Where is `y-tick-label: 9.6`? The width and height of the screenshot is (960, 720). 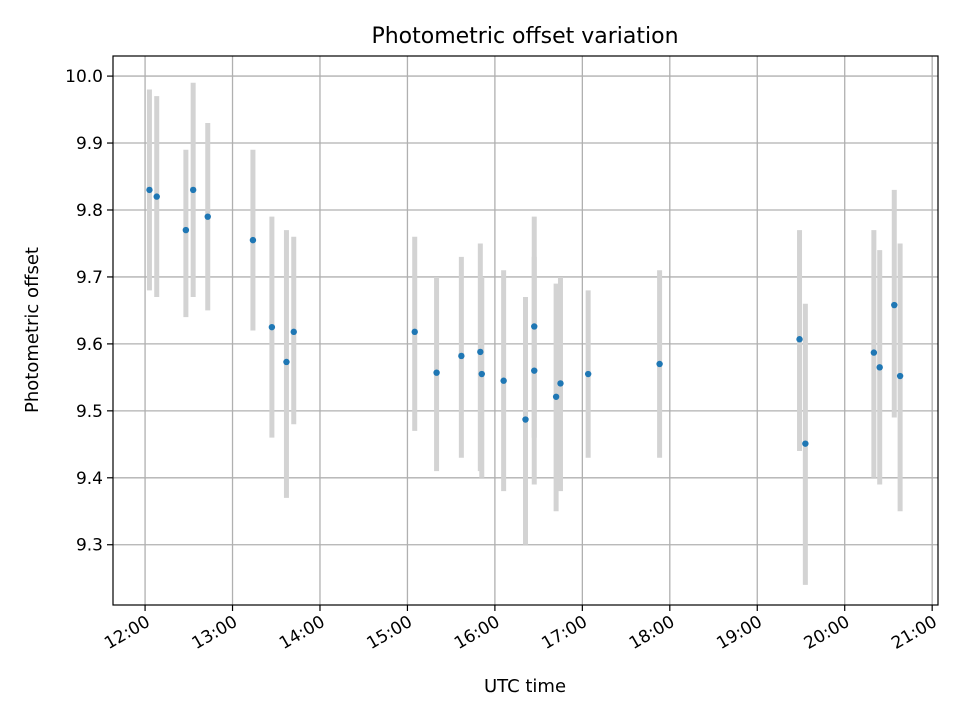
y-tick-label: 9.6 is located at coordinates (89, 345).